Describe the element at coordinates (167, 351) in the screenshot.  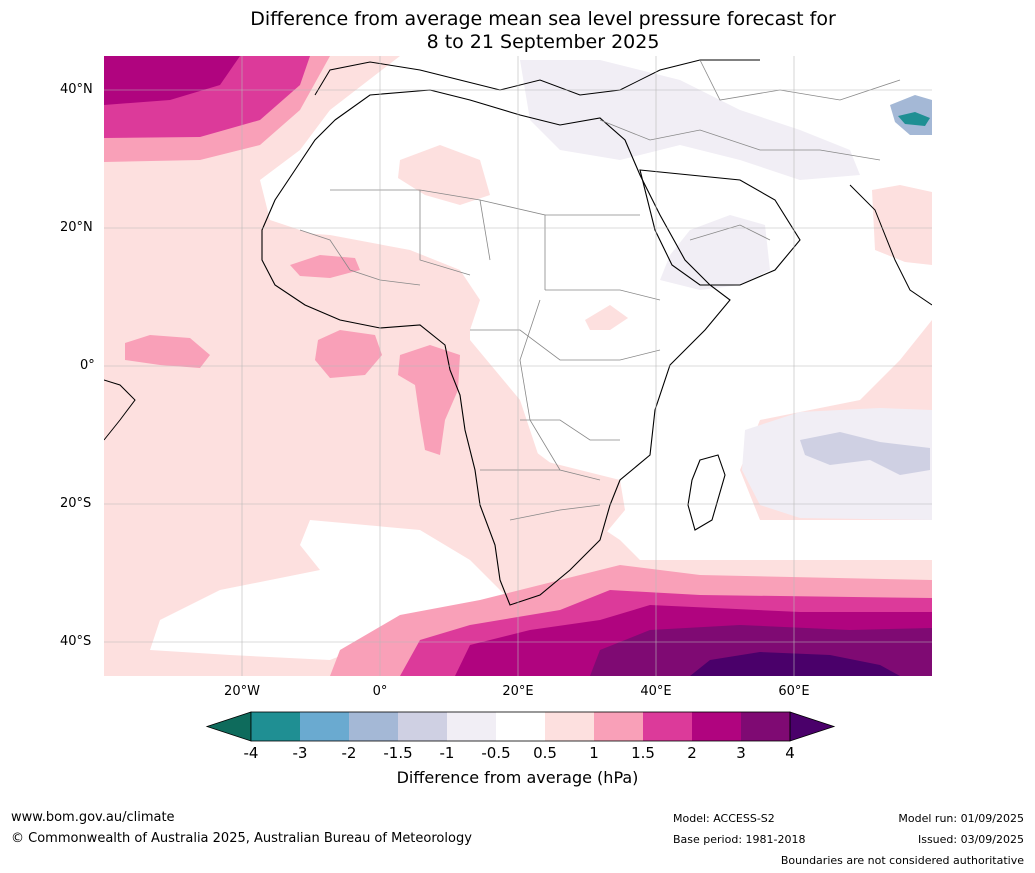
I see `anomaly-mid-pink-west-atlantic` at that location.